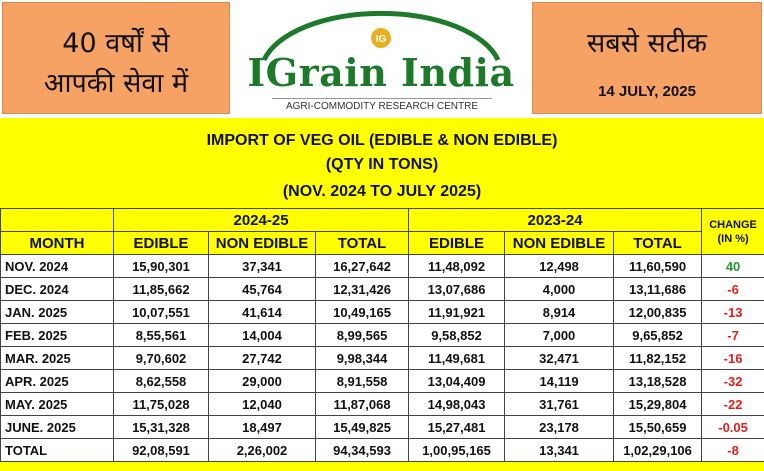 This screenshot has height=471, width=764. What do you see at coordinates (57, 289) in the screenshot?
I see `month-cell: DEC. 2024` at bounding box center [57, 289].